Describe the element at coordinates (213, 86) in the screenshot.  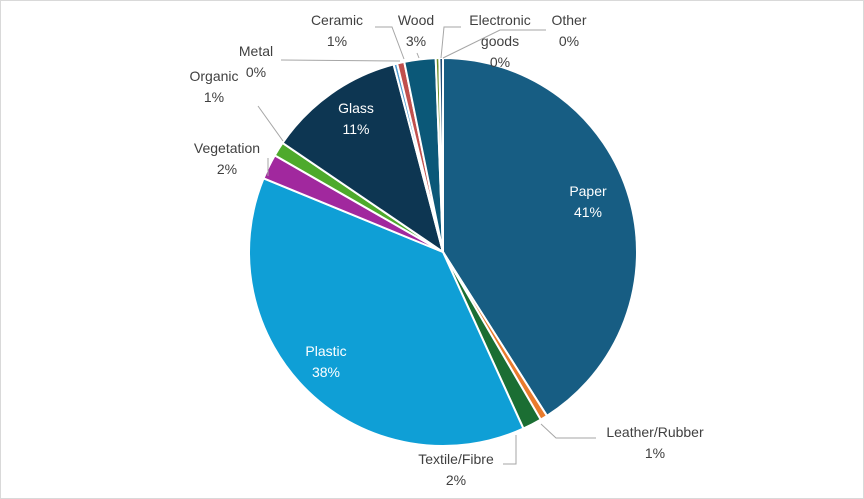
I see `data-label-organic: Organic 1%` at that location.